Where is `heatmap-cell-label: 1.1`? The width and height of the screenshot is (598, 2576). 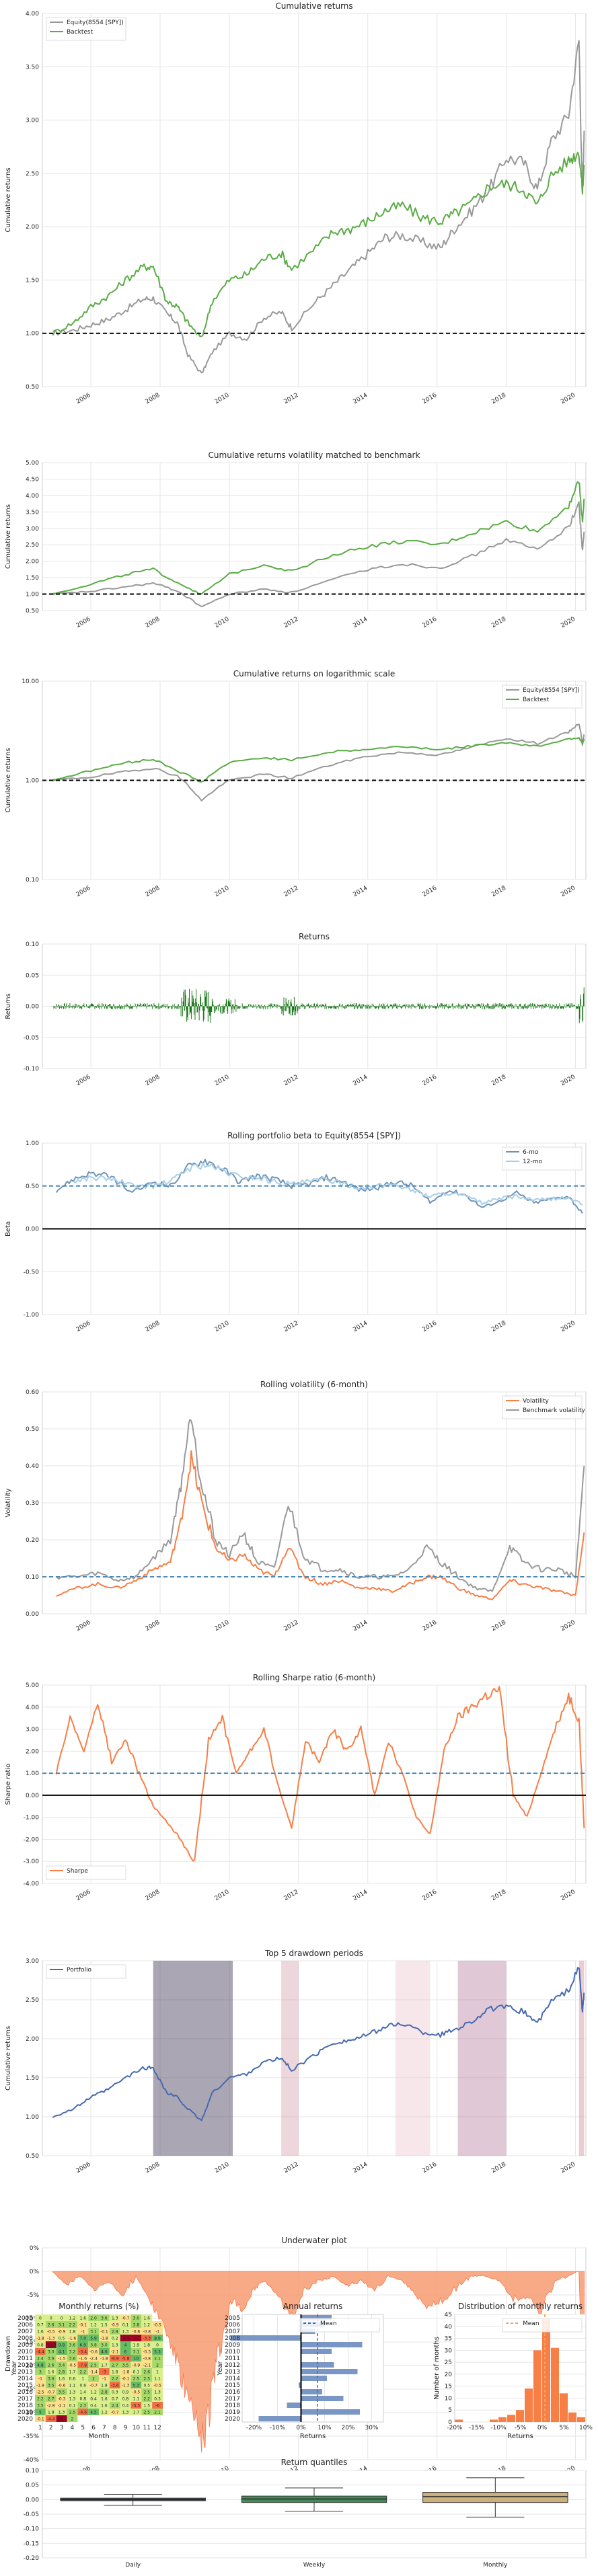
heatmap-cell-label: 1.1 is located at coordinates (136, 2399).